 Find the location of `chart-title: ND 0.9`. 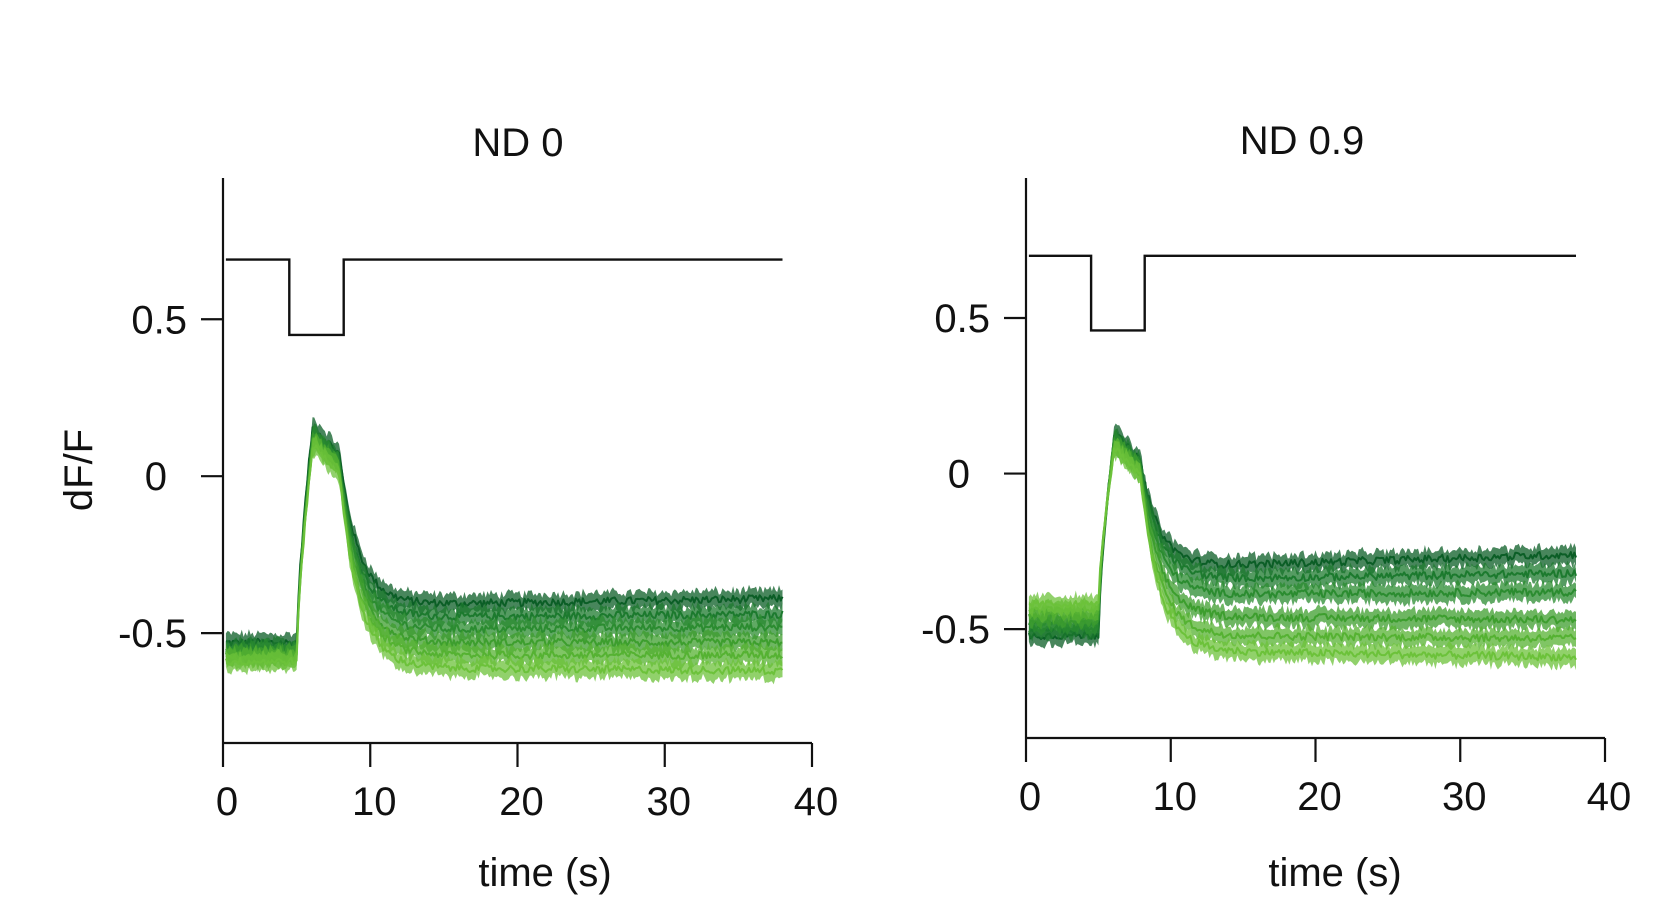

chart-title: ND 0.9 is located at coordinates (1302, 141).